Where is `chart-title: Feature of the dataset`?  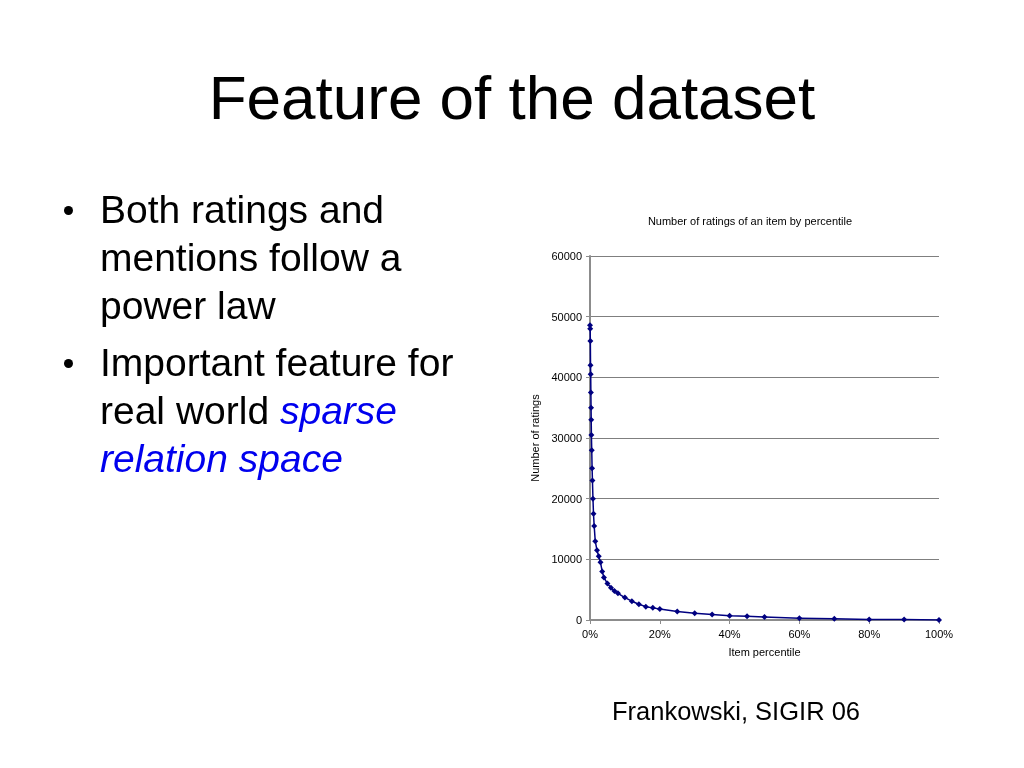
chart-title: Feature of the dataset is located at coordinates (512, 98).